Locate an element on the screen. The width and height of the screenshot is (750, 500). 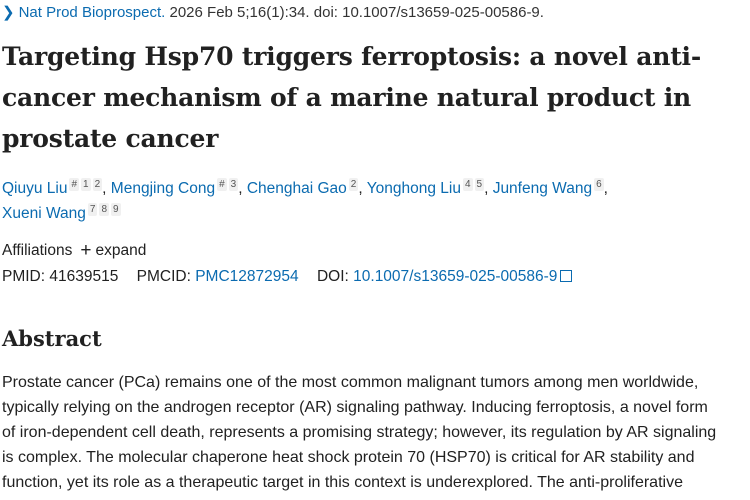
author: Junfeng Wang 6 is located at coordinates (548, 187).